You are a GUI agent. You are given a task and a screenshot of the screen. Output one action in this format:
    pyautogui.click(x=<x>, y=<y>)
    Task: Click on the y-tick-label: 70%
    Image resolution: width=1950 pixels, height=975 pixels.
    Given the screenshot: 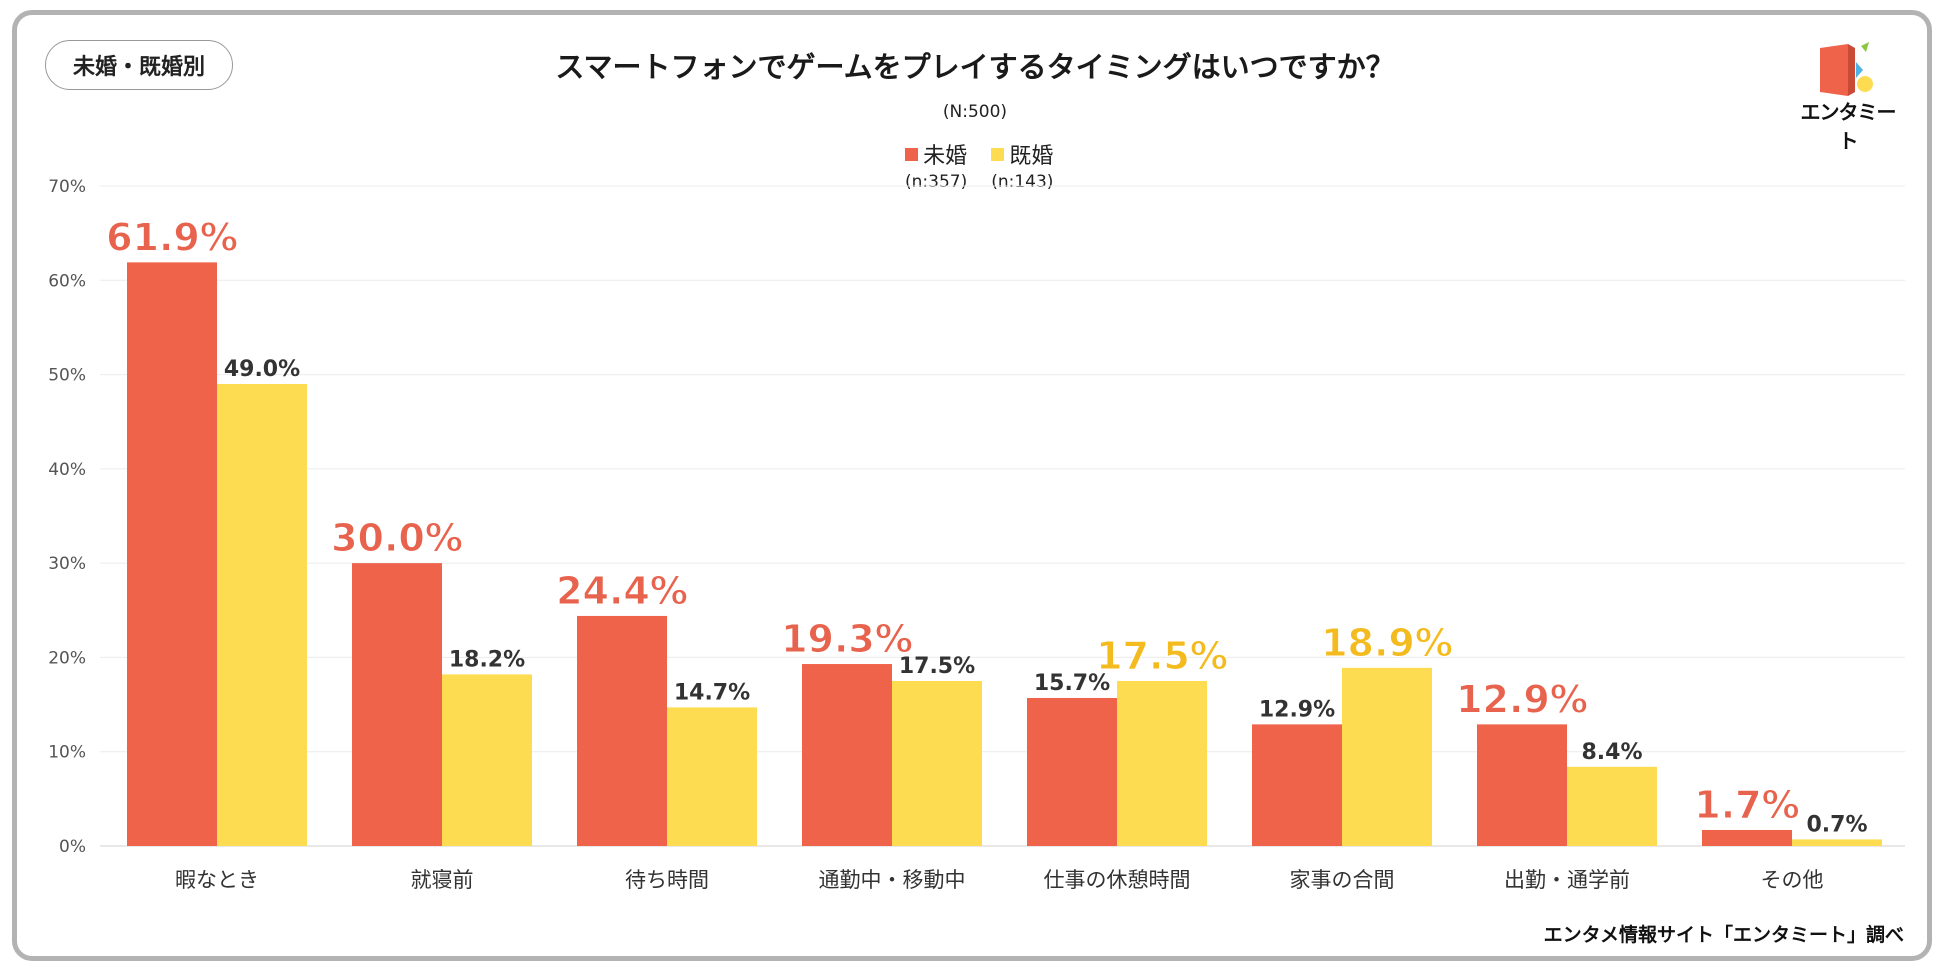 What is the action you would take?
    pyautogui.click(x=67, y=187)
    